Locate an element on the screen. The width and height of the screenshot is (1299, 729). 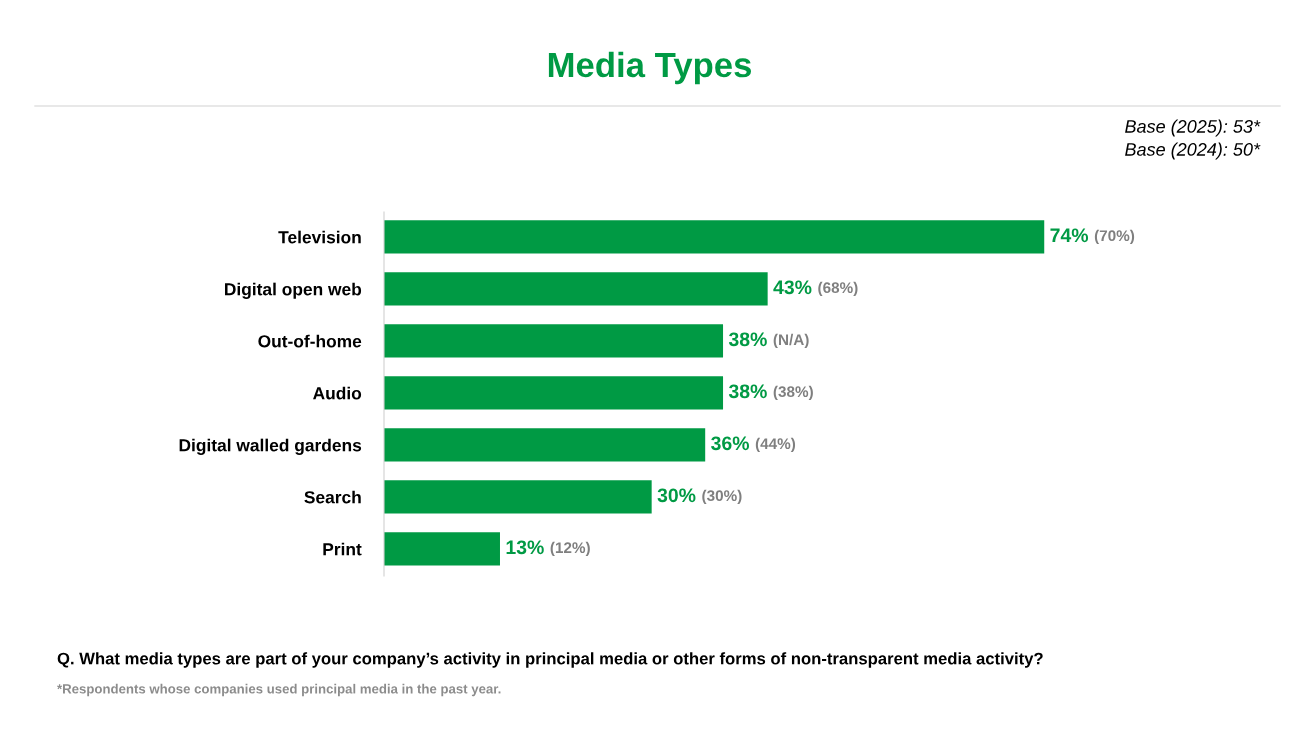
text: Q. What media types are part of your company’s activity in principal media or other forms of non-transparent media activity? is located at coordinates (550, 660).